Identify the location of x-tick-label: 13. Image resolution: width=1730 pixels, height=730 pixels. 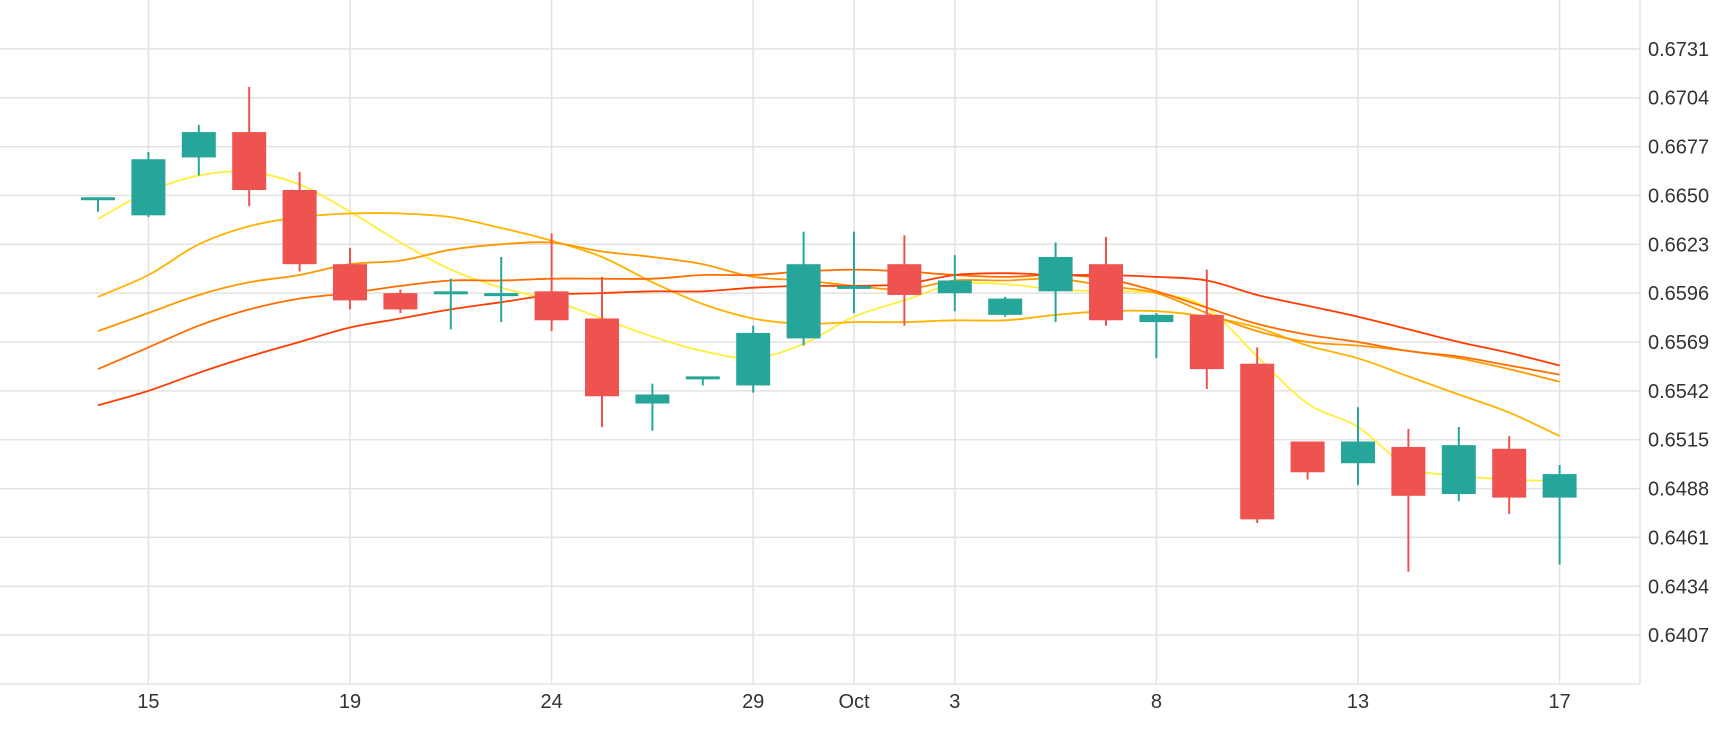
(1358, 702).